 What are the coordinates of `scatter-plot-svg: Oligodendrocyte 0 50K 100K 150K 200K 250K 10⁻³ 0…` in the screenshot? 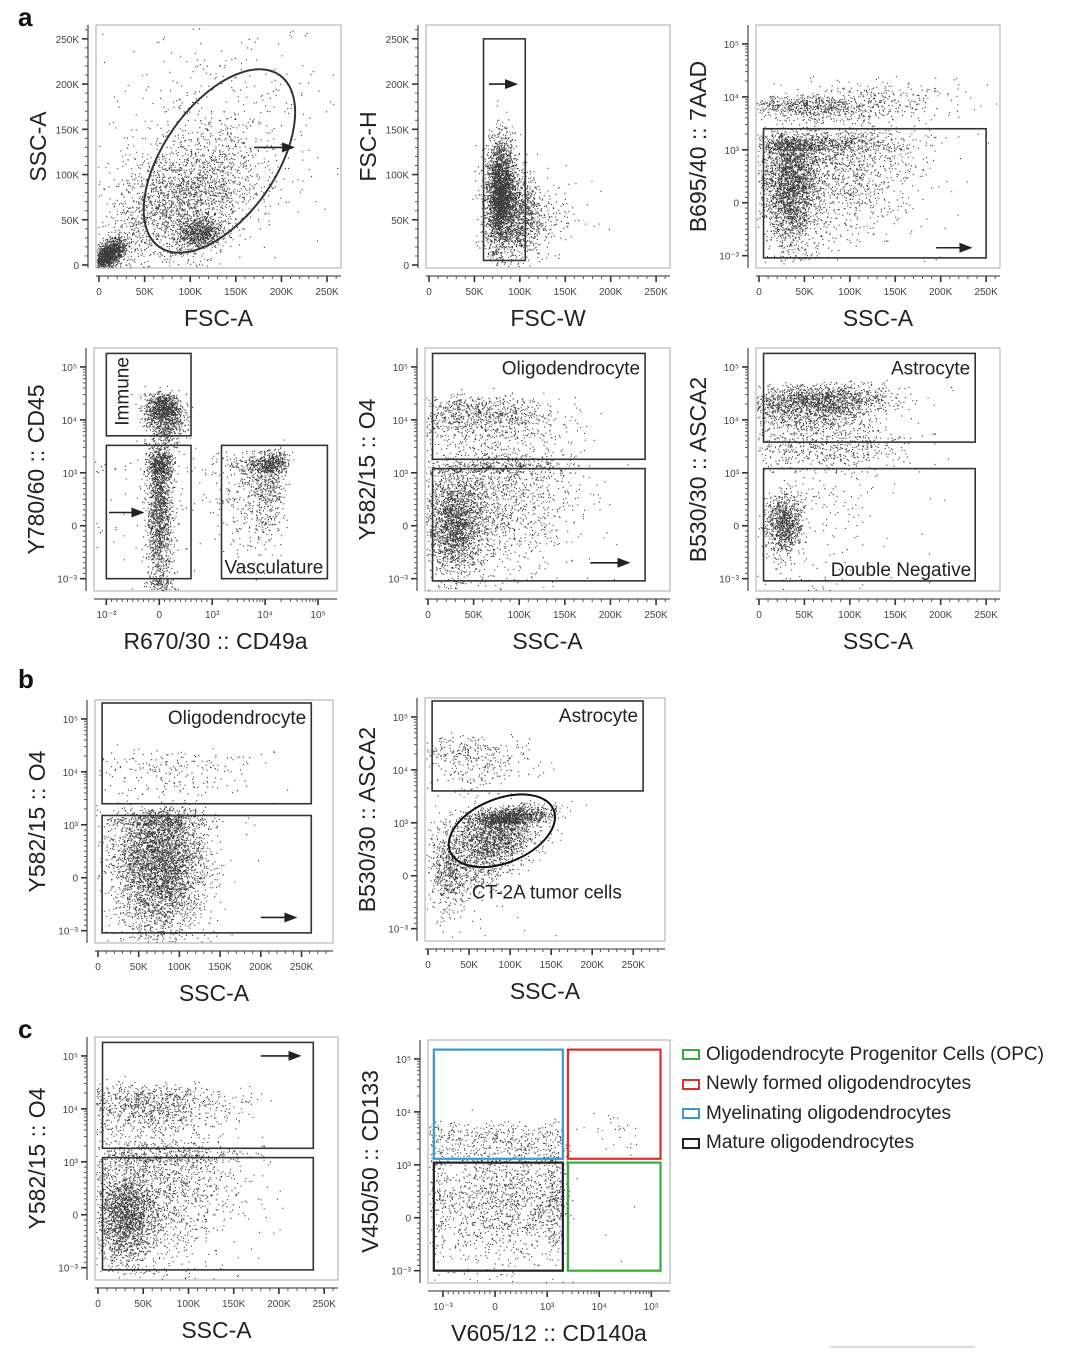 It's located at (512, 500).